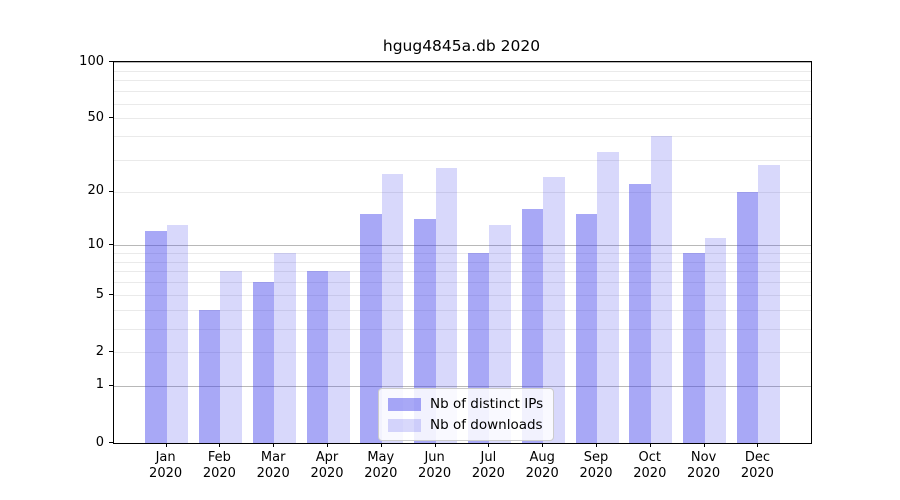 The height and width of the screenshot is (500, 900). I want to click on x-tick-label-feb: Feb 2020, so click(219, 465).